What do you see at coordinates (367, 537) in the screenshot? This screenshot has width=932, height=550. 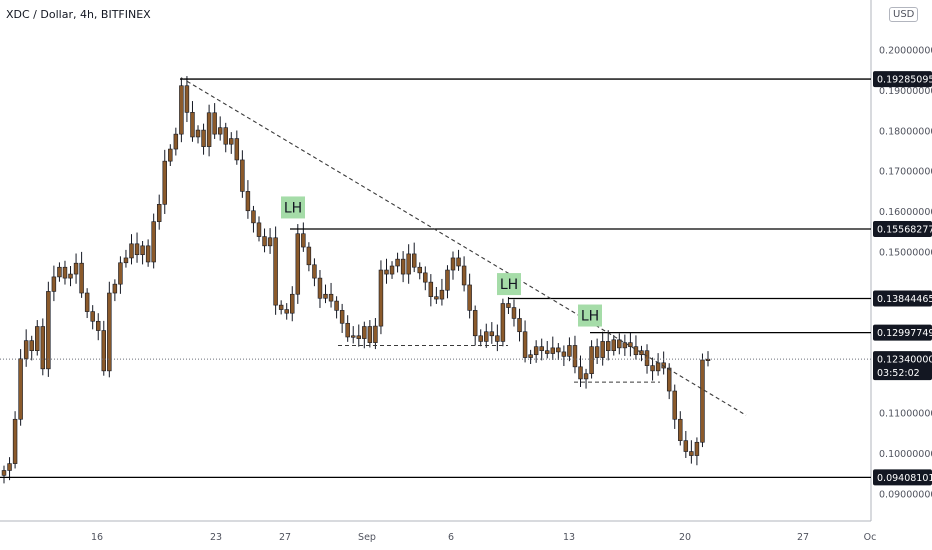 I see `x-tick-label: Sep` at bounding box center [367, 537].